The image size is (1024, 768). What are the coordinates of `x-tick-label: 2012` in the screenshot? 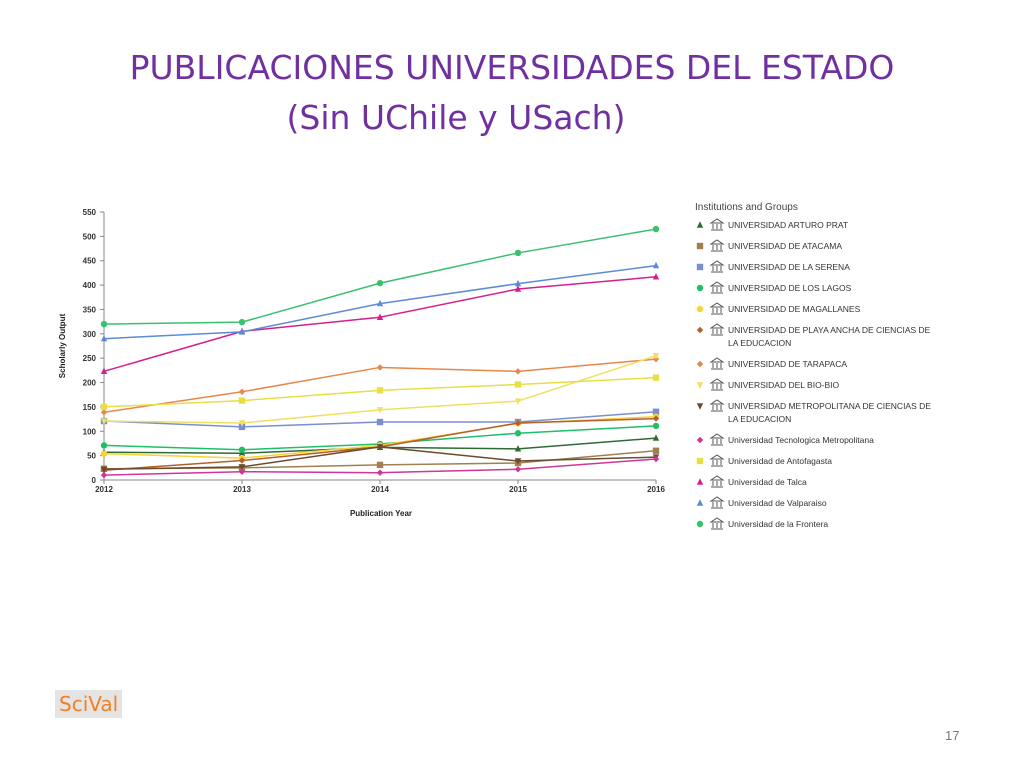 It's located at (104, 489).